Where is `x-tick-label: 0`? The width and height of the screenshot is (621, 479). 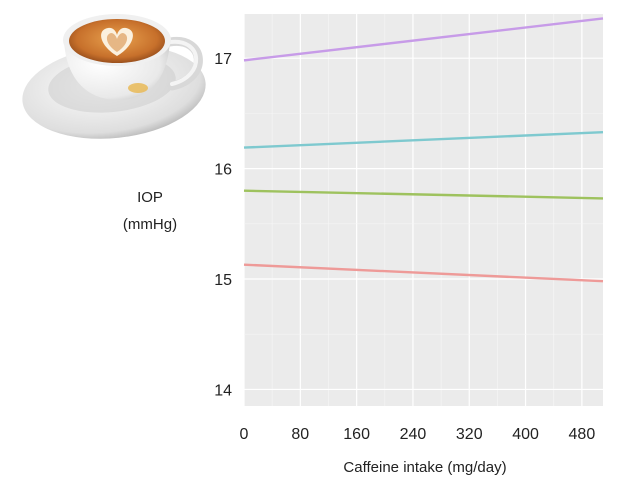 x-tick-label: 0 is located at coordinates (244, 434).